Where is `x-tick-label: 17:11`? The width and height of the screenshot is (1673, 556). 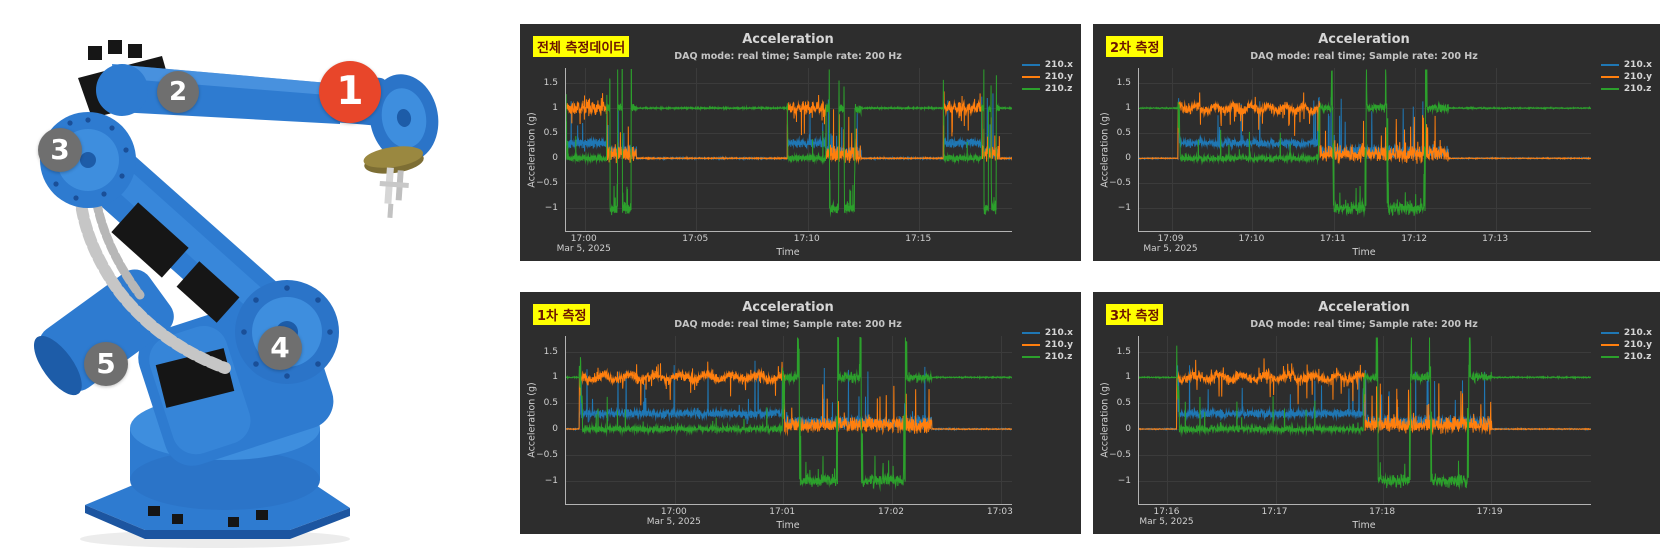
x-tick-label: 17:11 is located at coordinates (1332, 239).